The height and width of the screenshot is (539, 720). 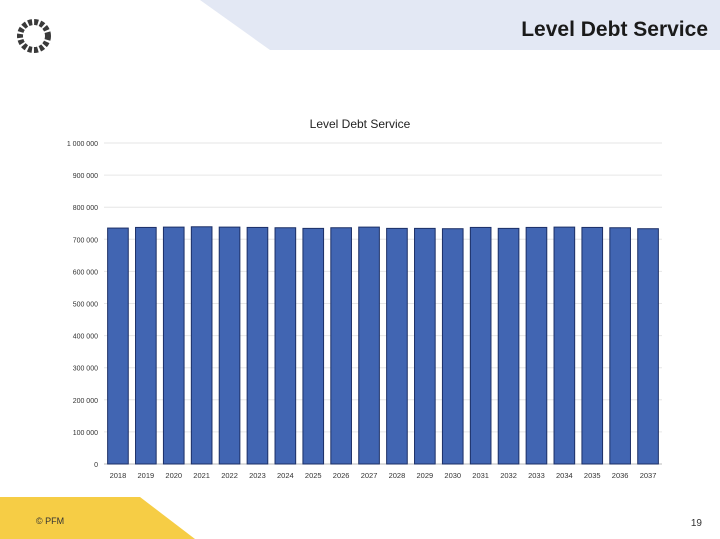 I want to click on bar-2029, so click(x=425, y=346).